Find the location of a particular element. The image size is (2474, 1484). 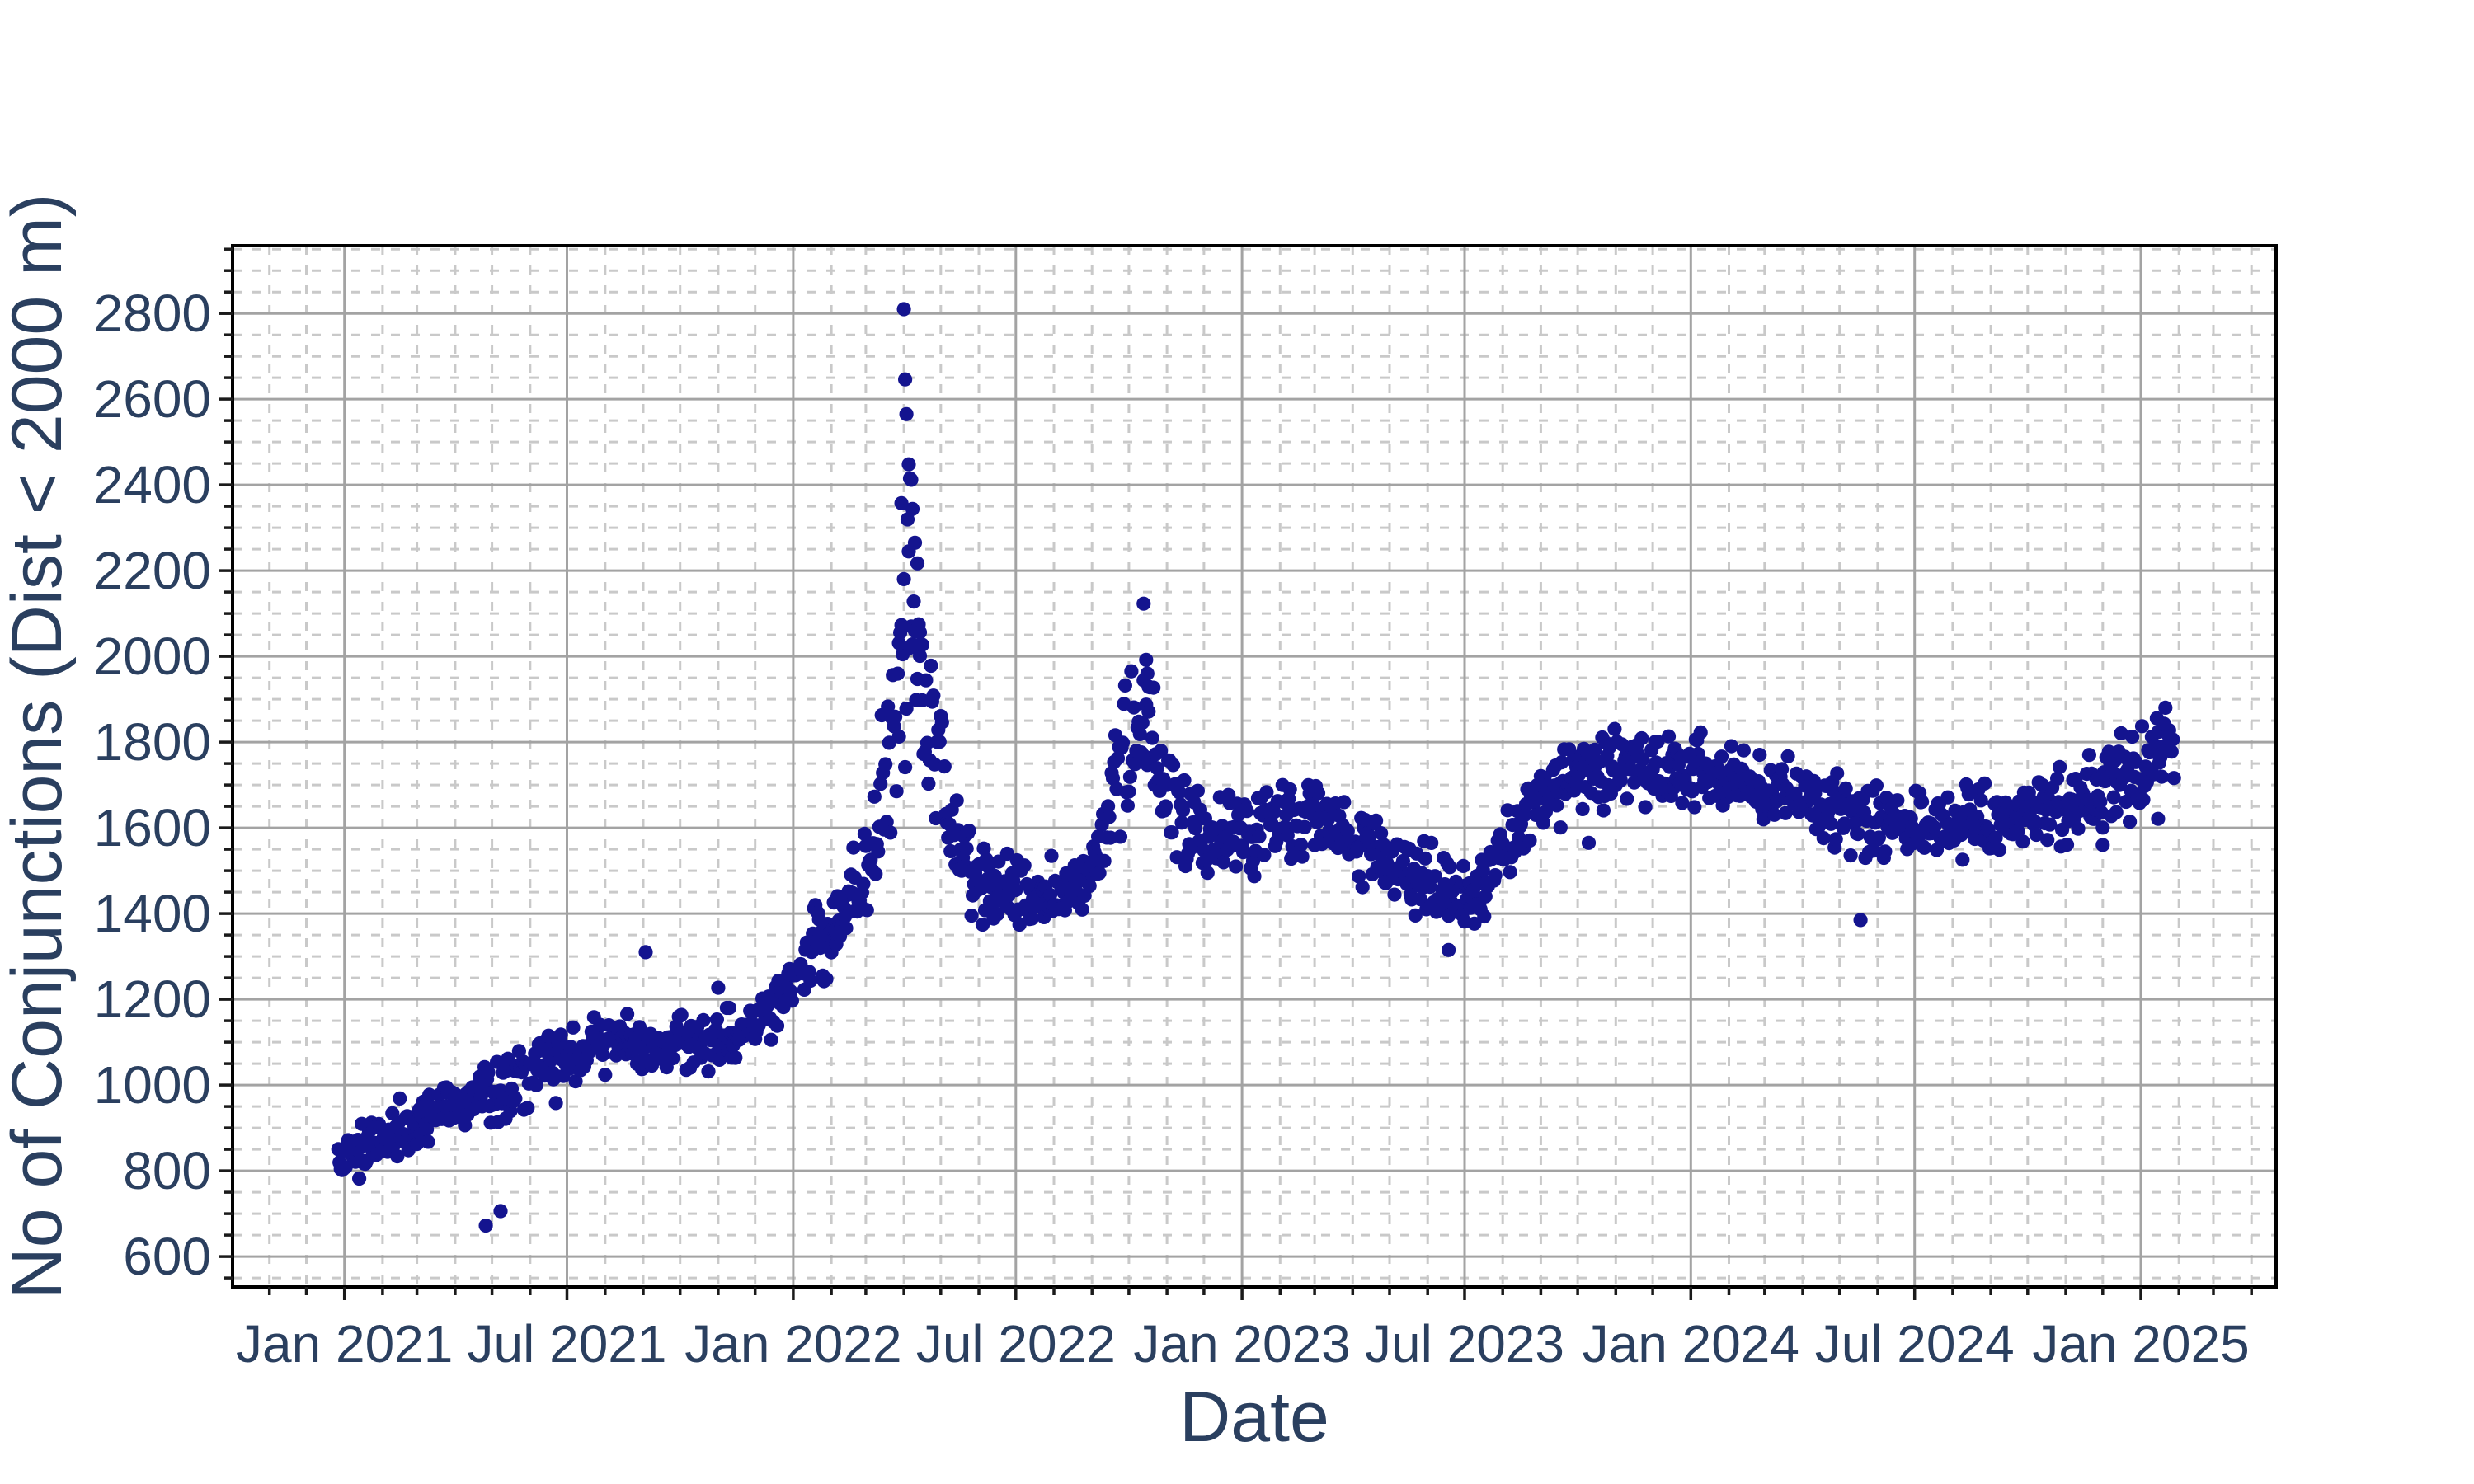

y-tick-label: 1800 is located at coordinates (152, 742).